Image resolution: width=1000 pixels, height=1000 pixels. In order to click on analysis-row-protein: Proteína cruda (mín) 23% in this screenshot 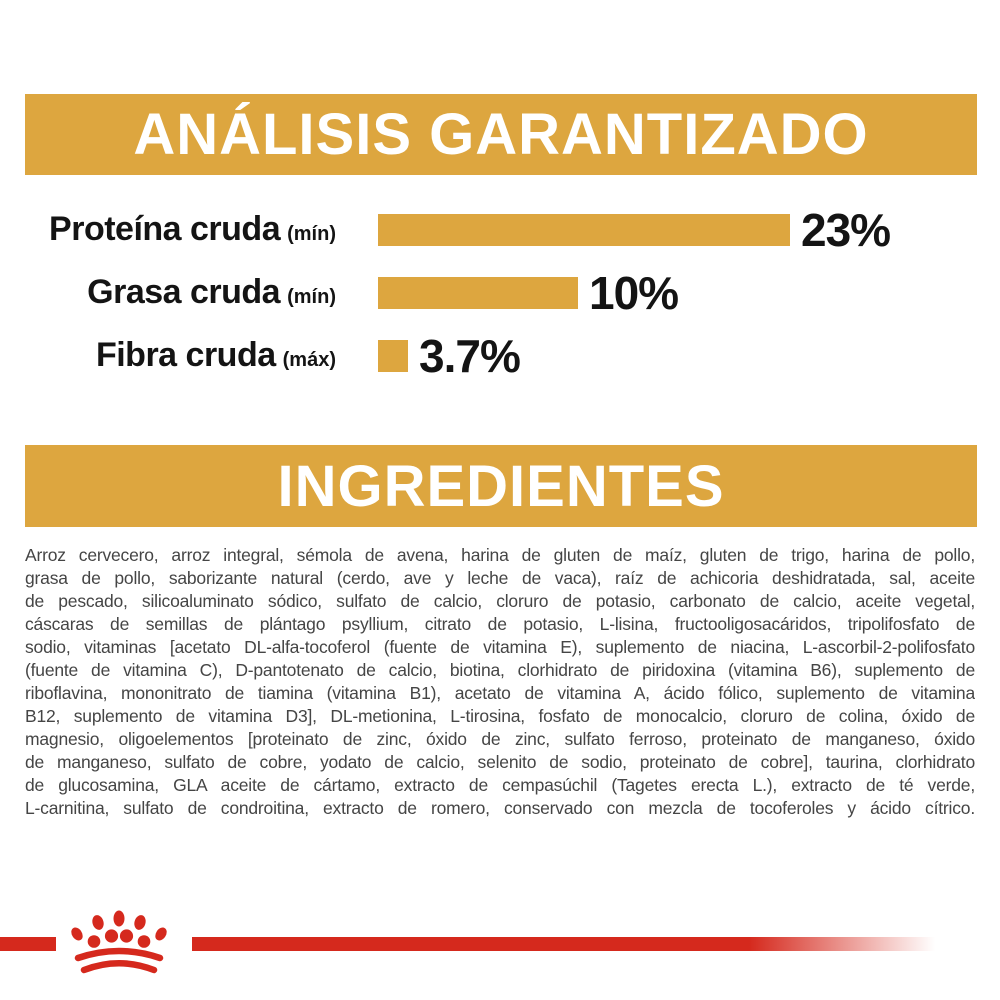, I will do `click(500, 229)`.